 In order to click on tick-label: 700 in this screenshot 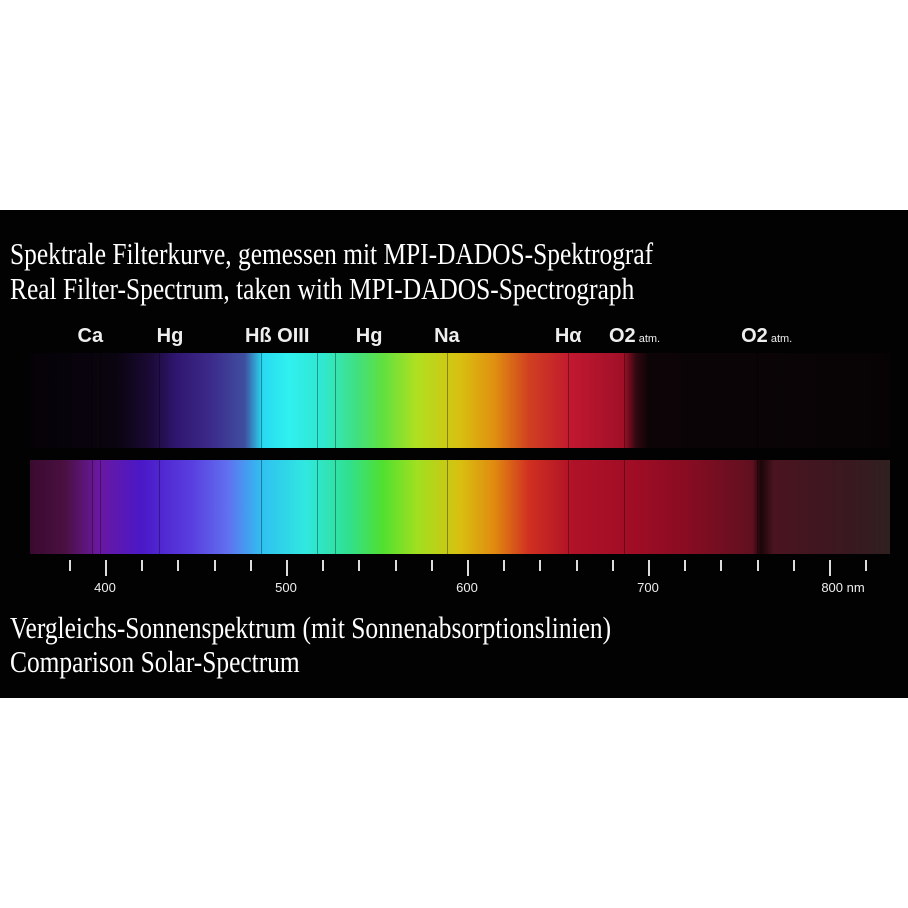, I will do `click(648, 587)`.